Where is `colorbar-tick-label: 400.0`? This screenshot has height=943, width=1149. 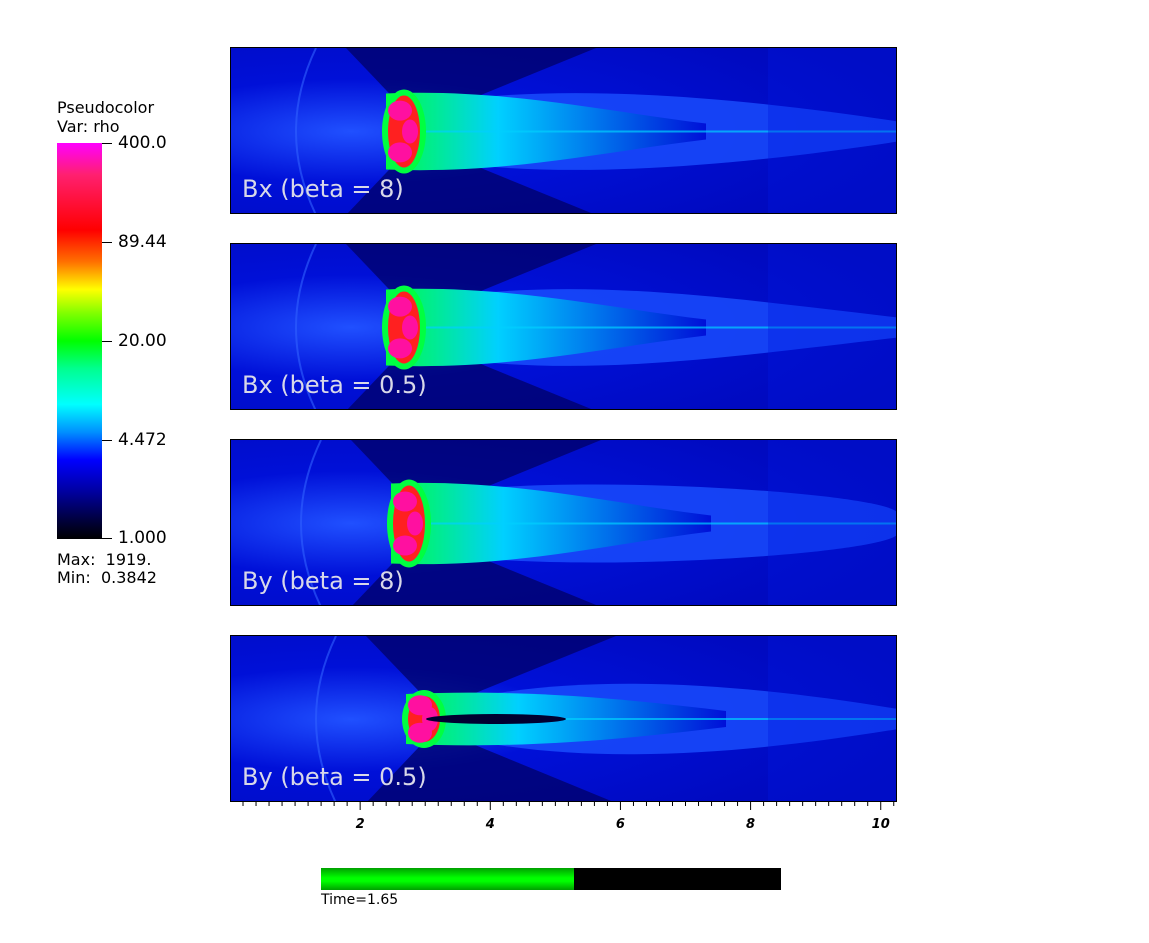
colorbar-tick-label: 400.0 is located at coordinates (142, 143).